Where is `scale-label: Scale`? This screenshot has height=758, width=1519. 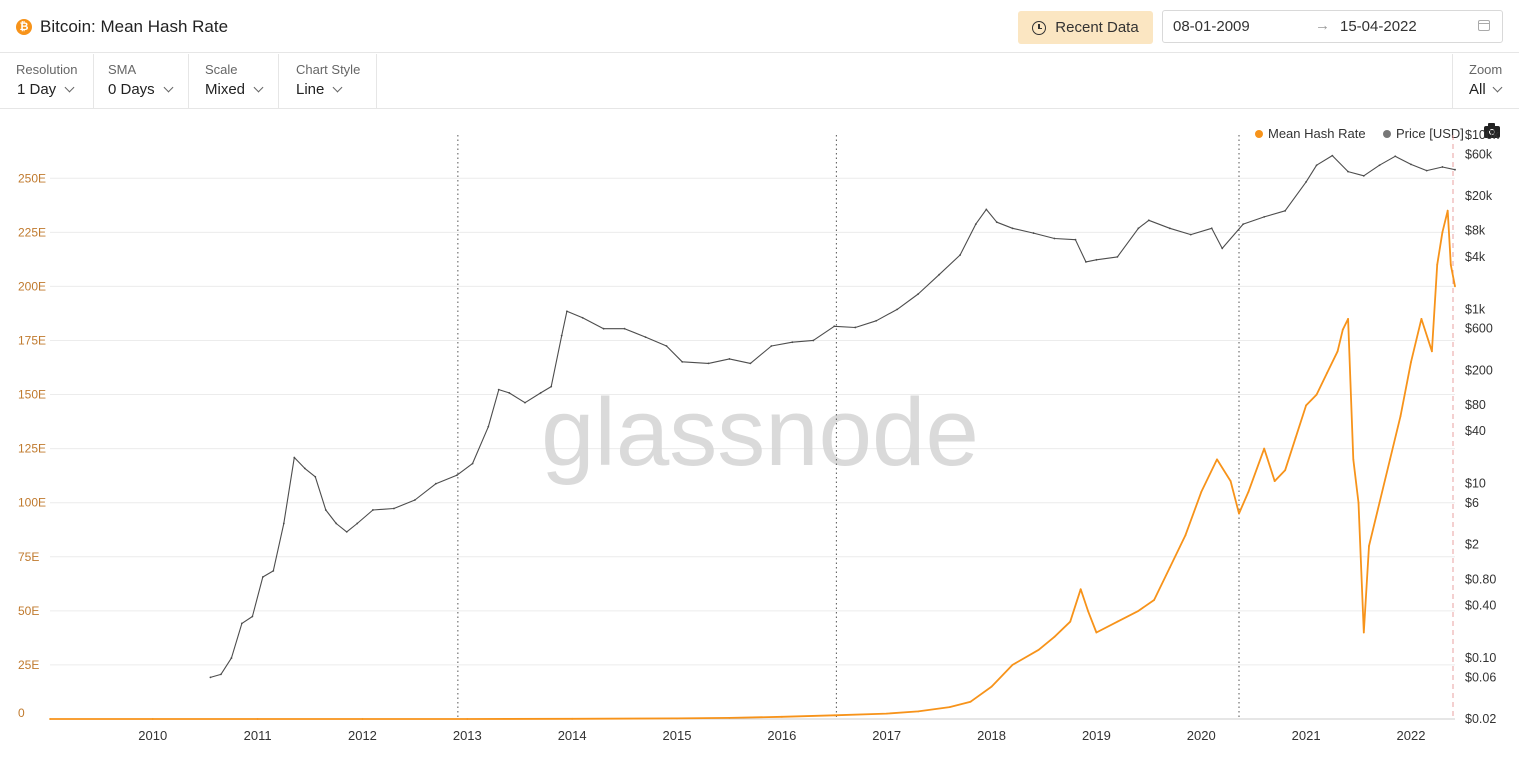
scale-label: Scale is located at coordinates (221, 69).